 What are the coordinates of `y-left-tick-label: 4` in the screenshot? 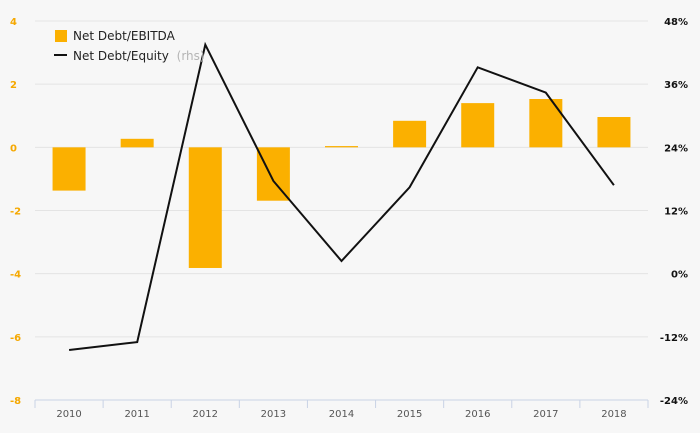 It's located at (13, 22).